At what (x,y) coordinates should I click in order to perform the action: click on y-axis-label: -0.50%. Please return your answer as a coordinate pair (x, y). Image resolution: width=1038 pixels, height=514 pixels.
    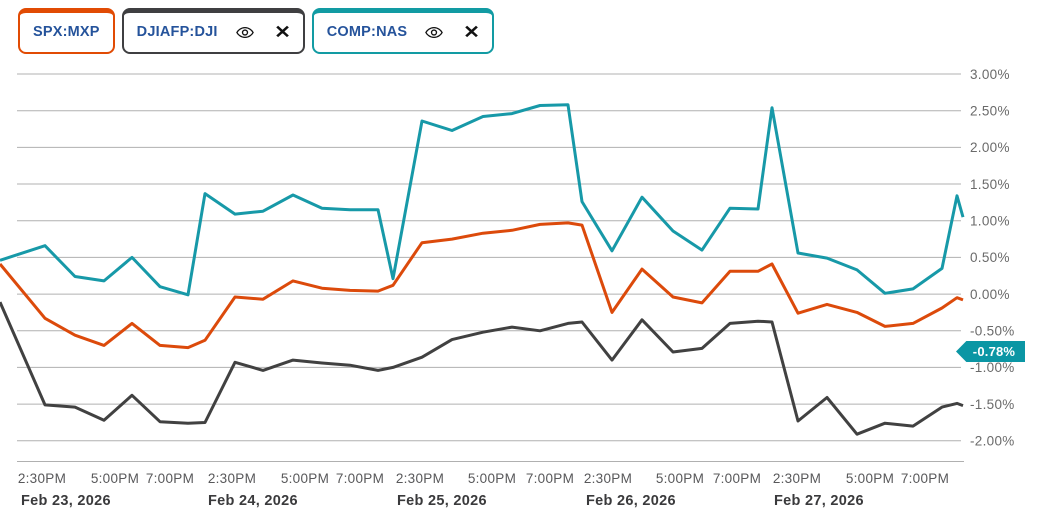
    Looking at the image, I should click on (992, 331).